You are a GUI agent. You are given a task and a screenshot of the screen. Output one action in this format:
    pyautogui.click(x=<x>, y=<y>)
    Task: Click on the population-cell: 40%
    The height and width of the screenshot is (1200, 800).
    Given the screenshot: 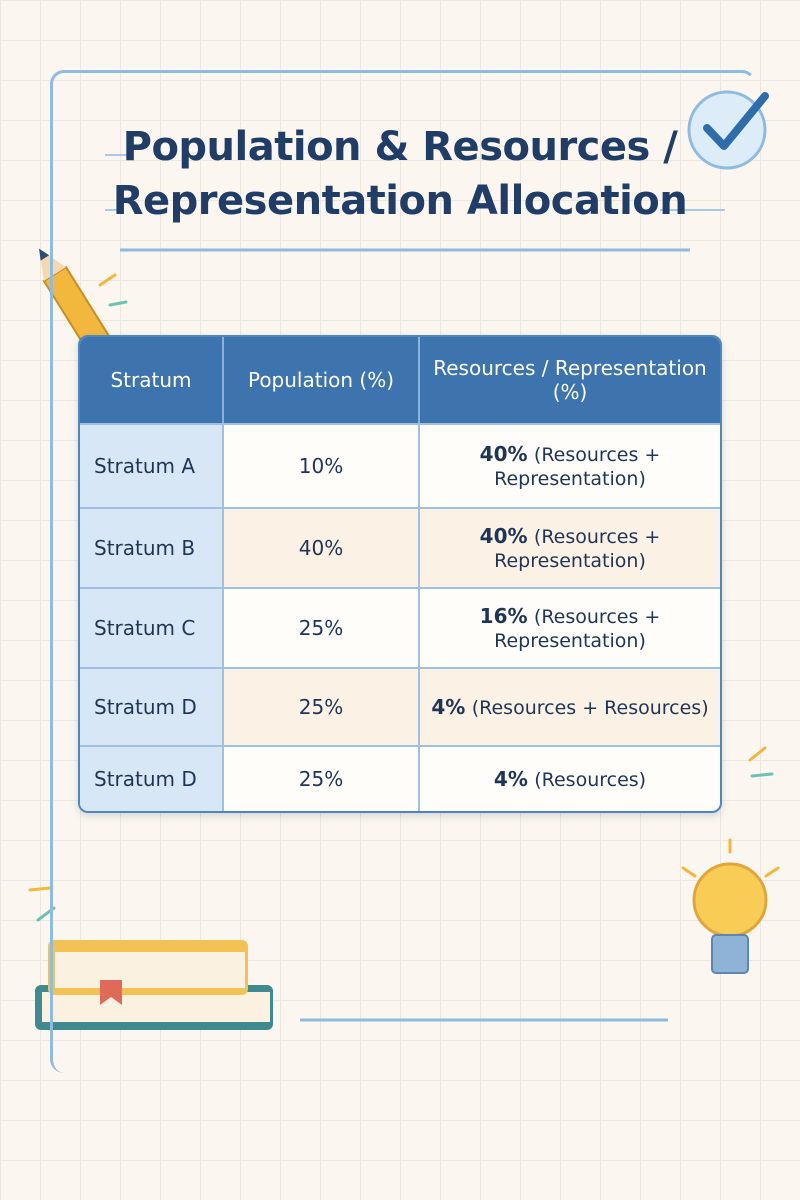 What is the action you would take?
    pyautogui.click(x=322, y=547)
    